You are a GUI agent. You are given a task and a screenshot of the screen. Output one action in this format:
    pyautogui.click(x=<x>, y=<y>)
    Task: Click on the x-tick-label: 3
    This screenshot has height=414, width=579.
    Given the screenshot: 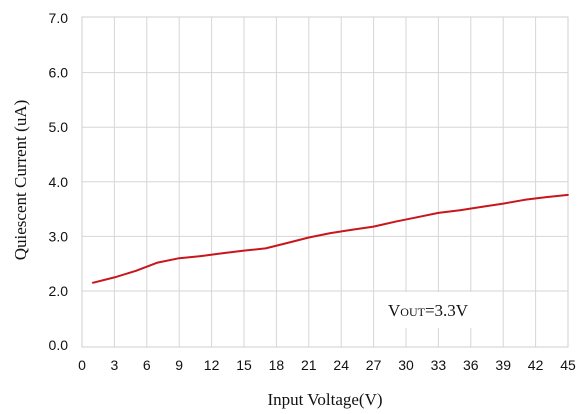 What is the action you would take?
    pyautogui.click(x=115, y=365)
    